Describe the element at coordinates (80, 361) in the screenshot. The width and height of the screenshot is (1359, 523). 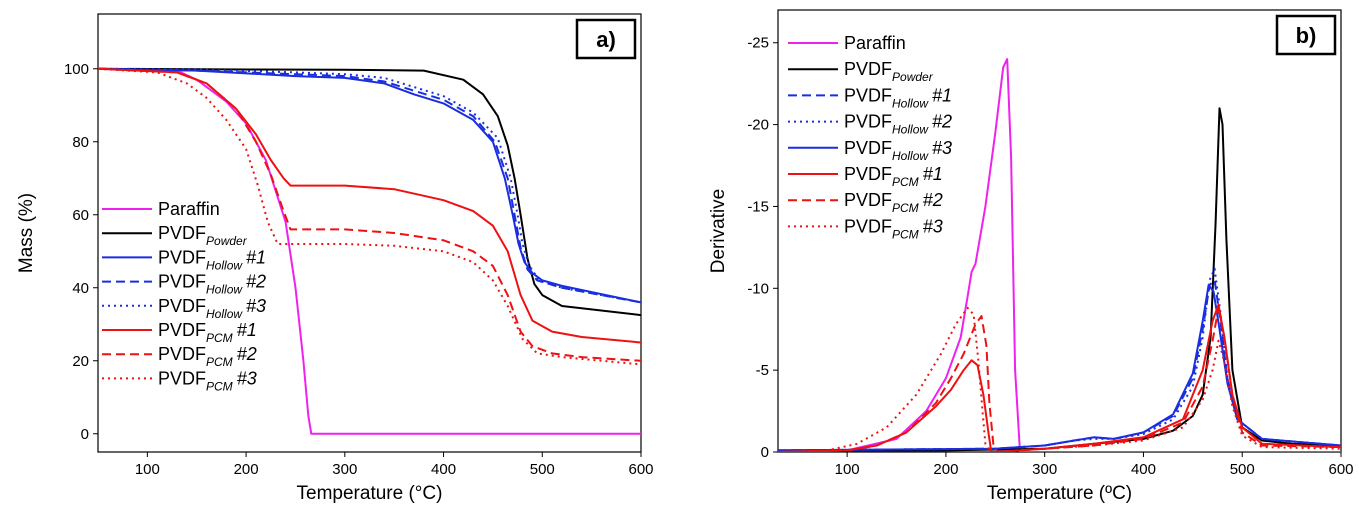
I see `y-tick-label: 20` at that location.